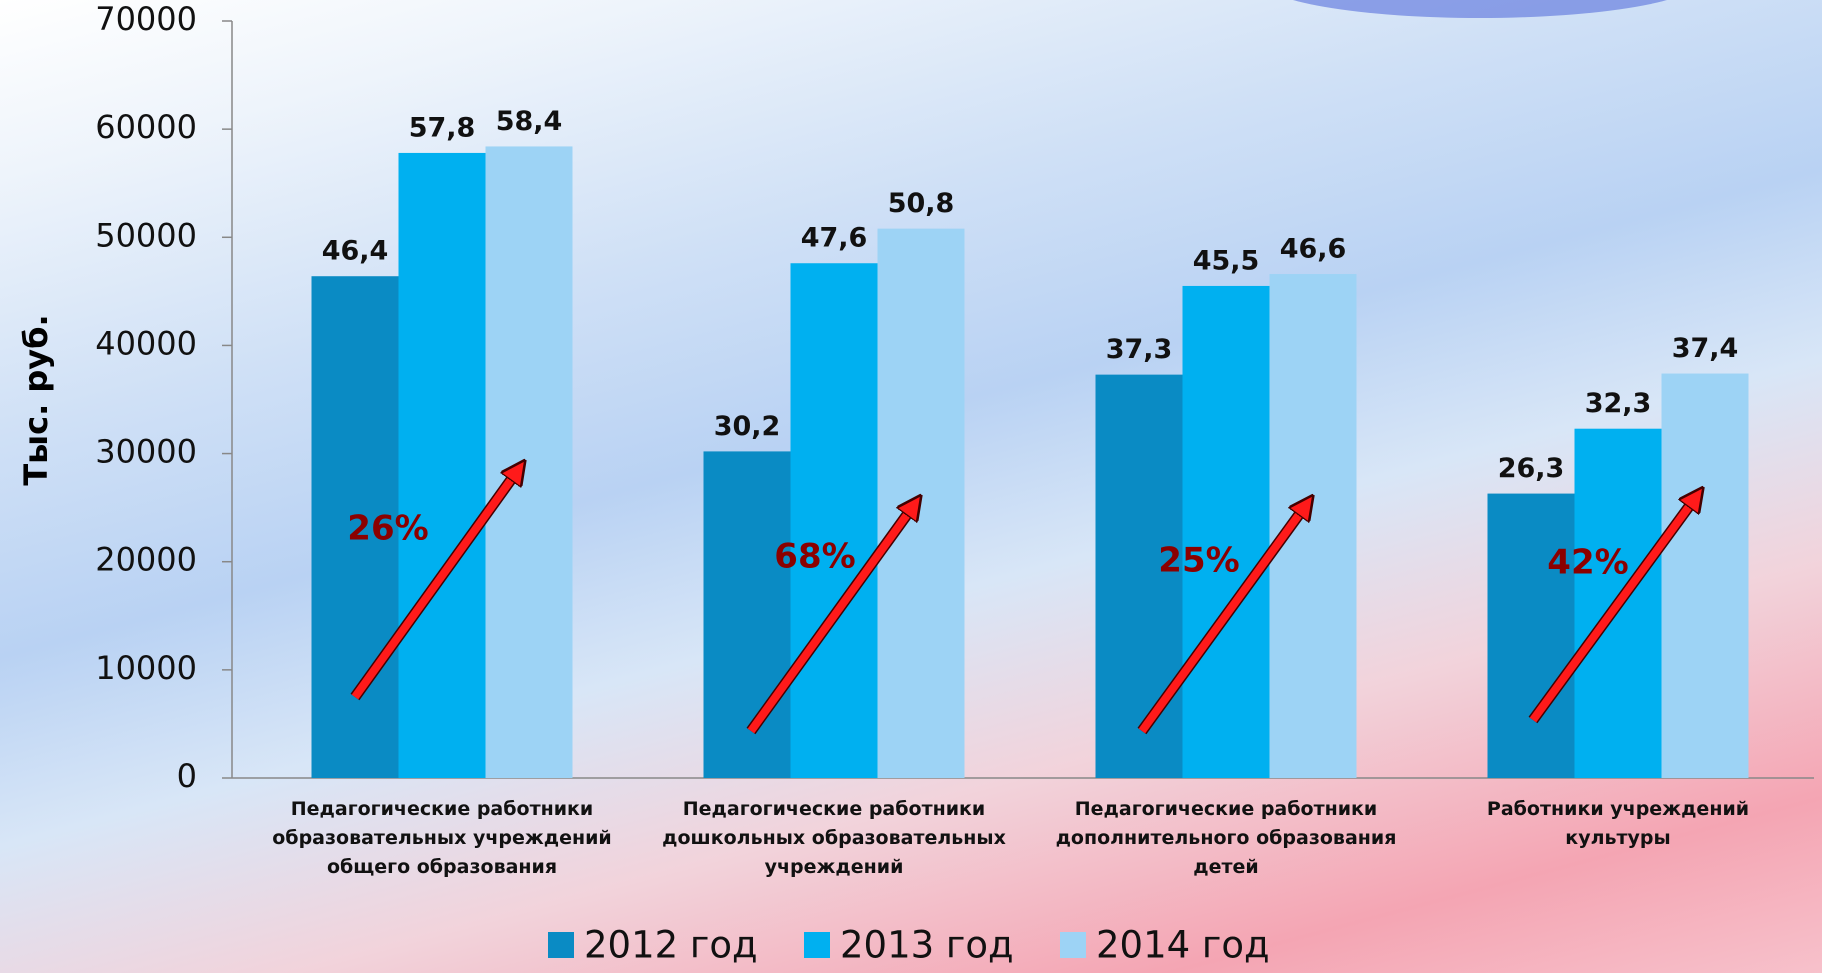 This screenshot has height=973, width=1822. What do you see at coordinates (387, 529) in the screenshot?
I see `annotation: 26%` at bounding box center [387, 529].